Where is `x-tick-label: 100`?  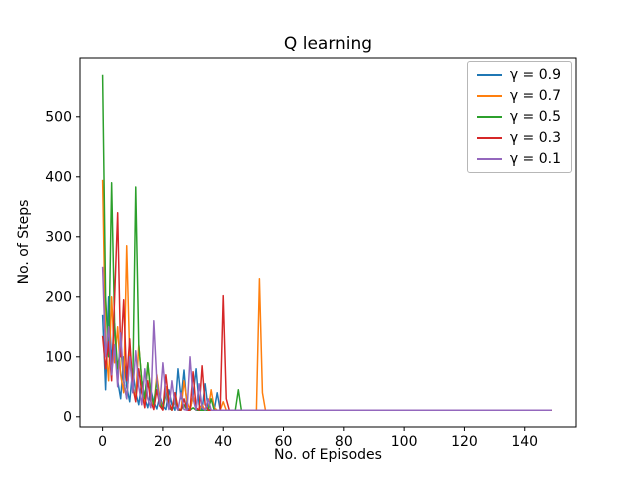 x-tick-label: 100 is located at coordinates (404, 442).